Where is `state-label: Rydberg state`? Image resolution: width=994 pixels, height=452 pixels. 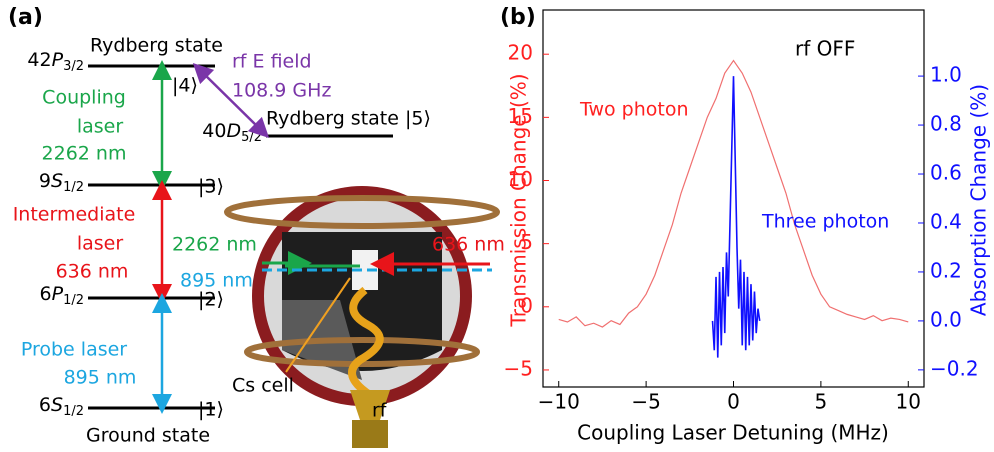
state-label: Rydberg state is located at coordinates (156, 46).